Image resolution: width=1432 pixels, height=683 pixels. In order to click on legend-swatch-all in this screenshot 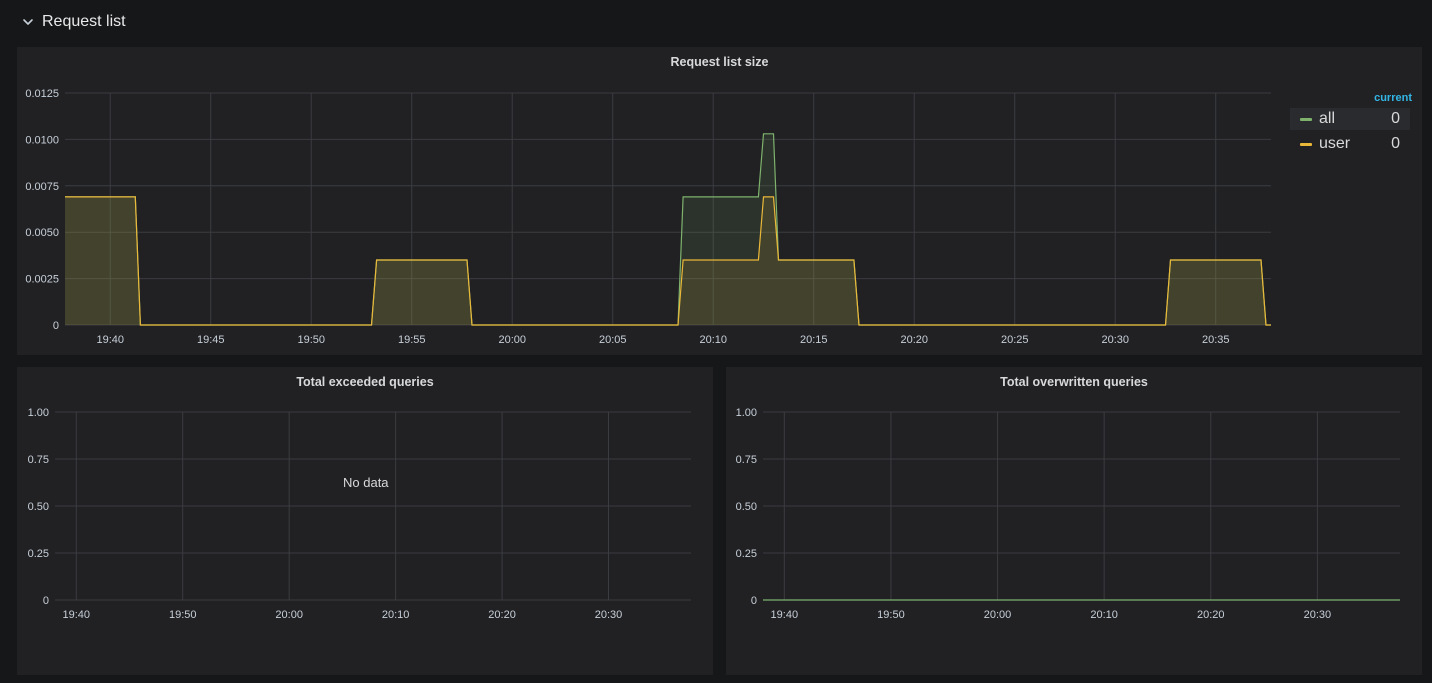, I will do `click(1306, 119)`.